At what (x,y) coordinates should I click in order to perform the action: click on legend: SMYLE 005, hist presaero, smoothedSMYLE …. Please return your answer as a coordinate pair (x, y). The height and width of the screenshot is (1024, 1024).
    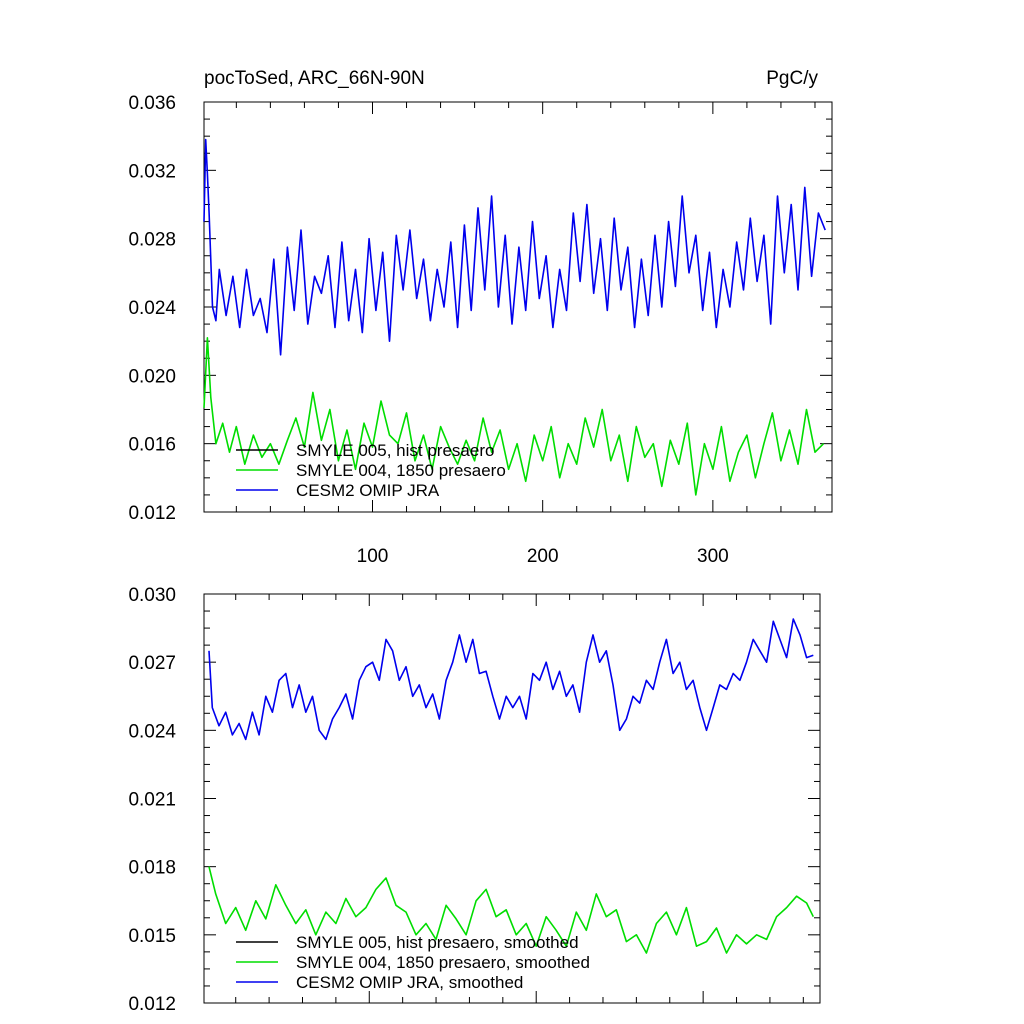
    Looking at the image, I should click on (413, 962).